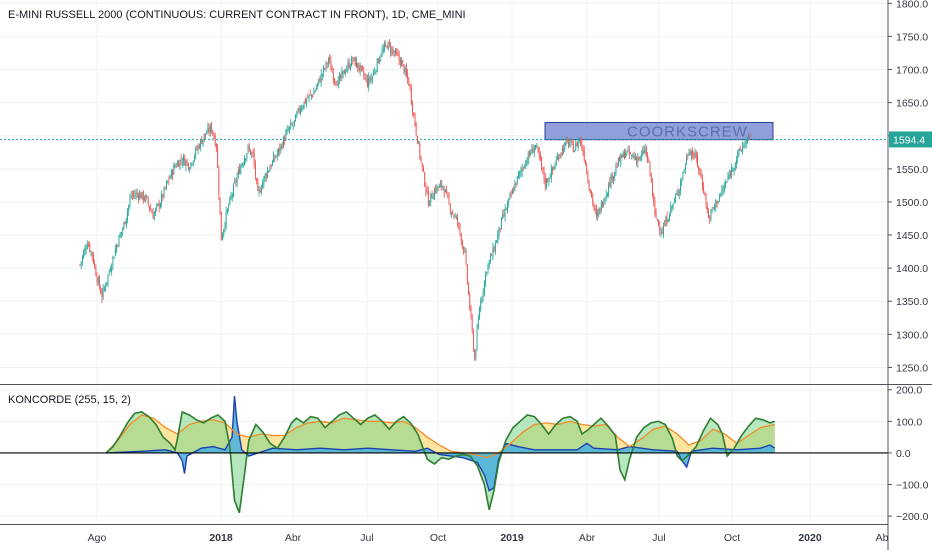 The width and height of the screenshot is (932, 550). What do you see at coordinates (908, 454) in the screenshot?
I see `indicator-axis: 200.0 100.0 0.0 −100.0 −200.0` at bounding box center [908, 454].